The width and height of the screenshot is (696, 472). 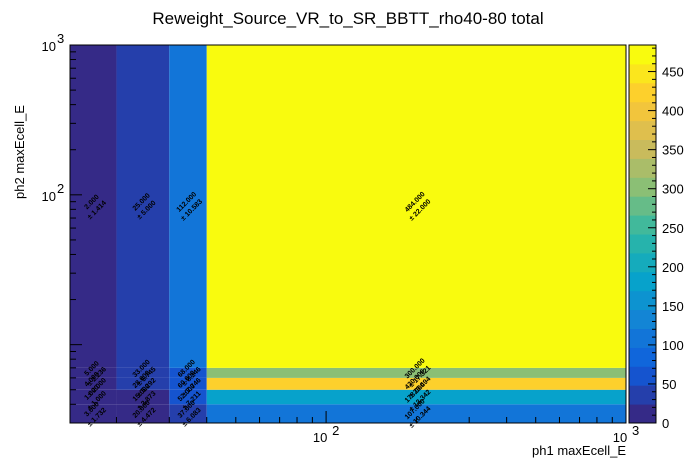 What do you see at coordinates (673, 72) in the screenshot?
I see `color-scale-tick-label: 450` at bounding box center [673, 72].